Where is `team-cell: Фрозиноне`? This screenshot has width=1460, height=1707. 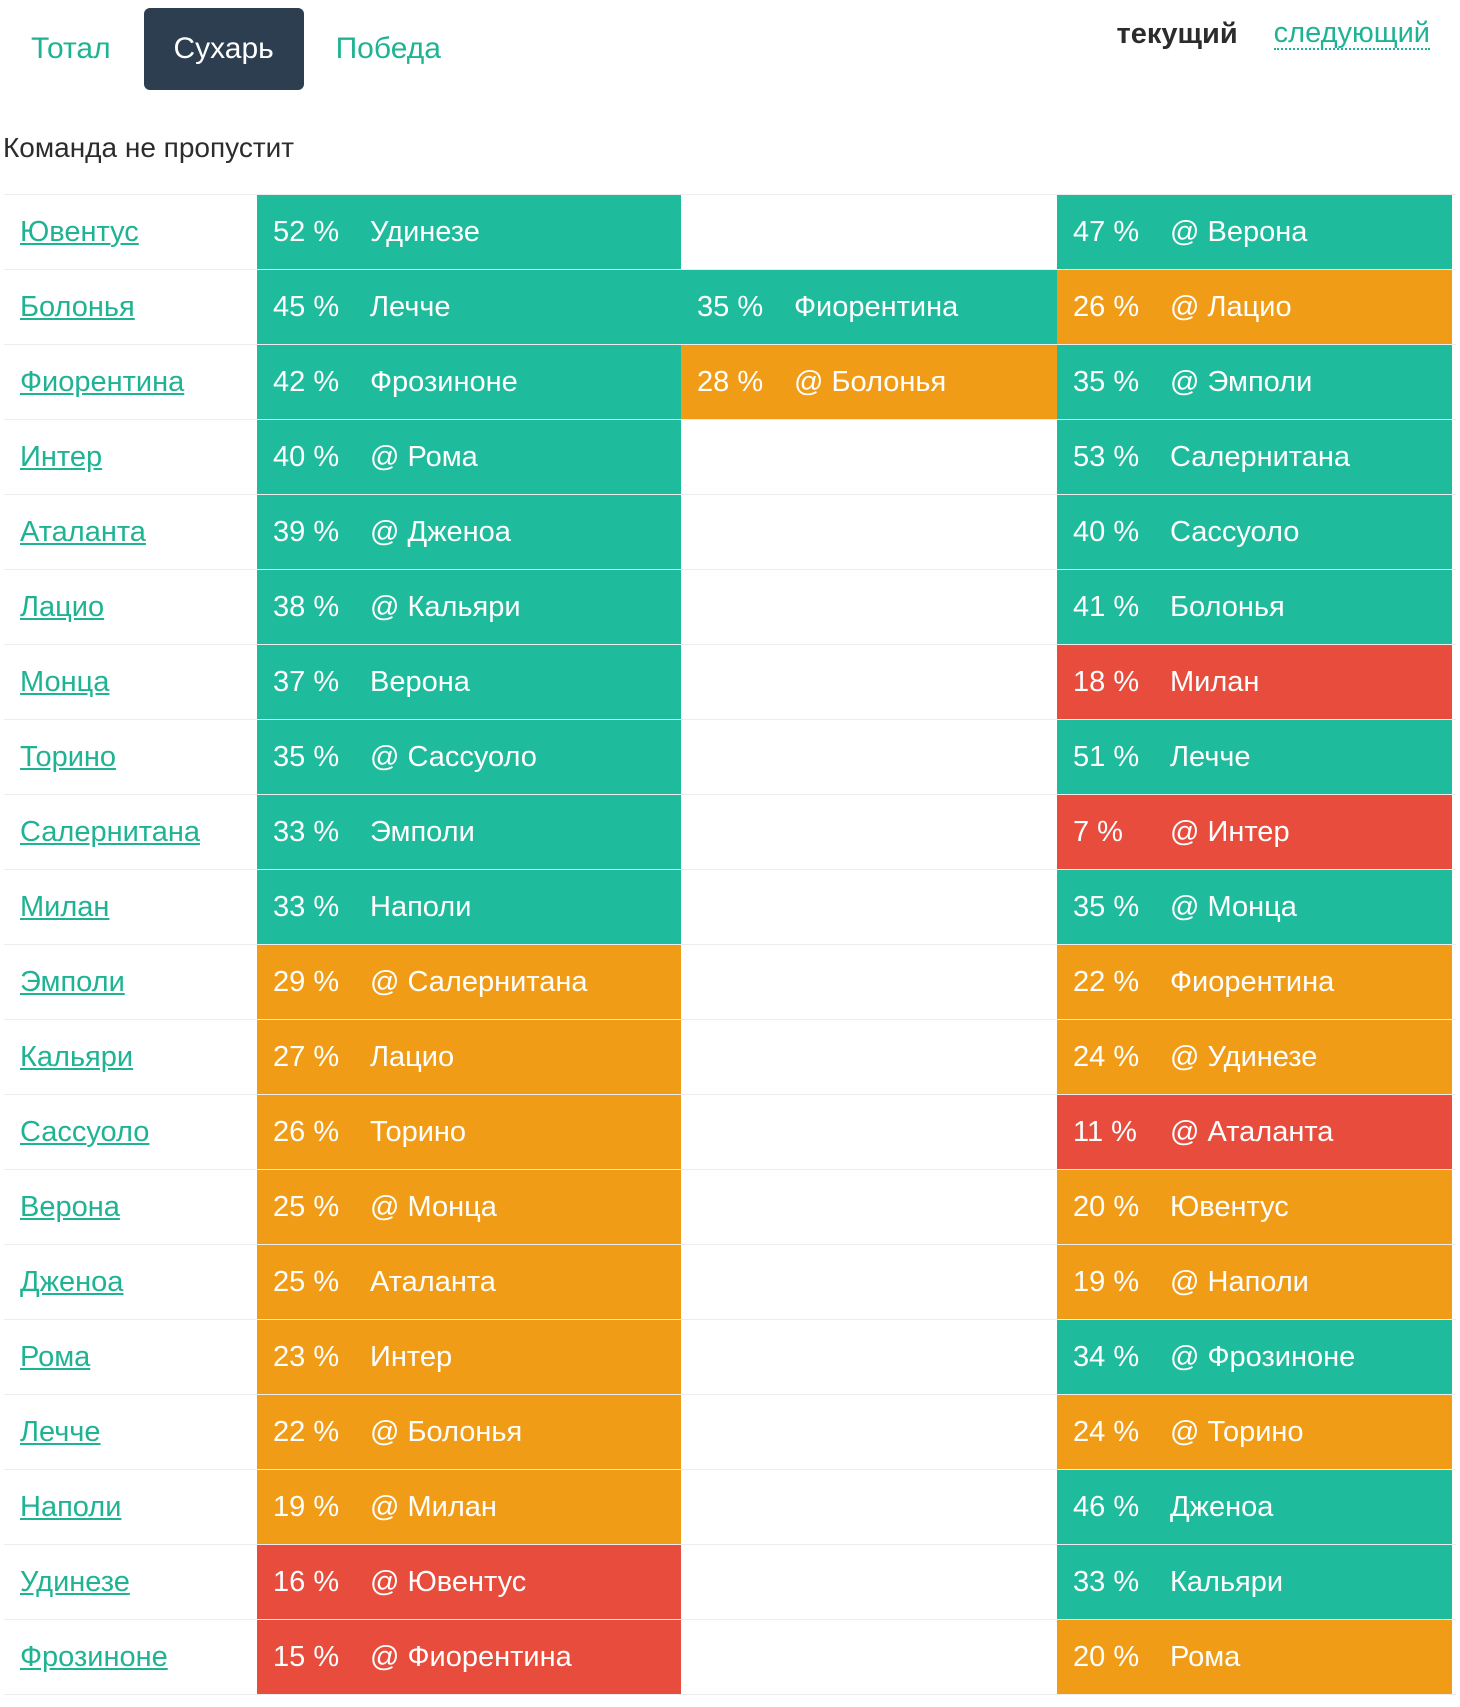
team-cell: Фрозиноне is located at coordinates (130, 1657).